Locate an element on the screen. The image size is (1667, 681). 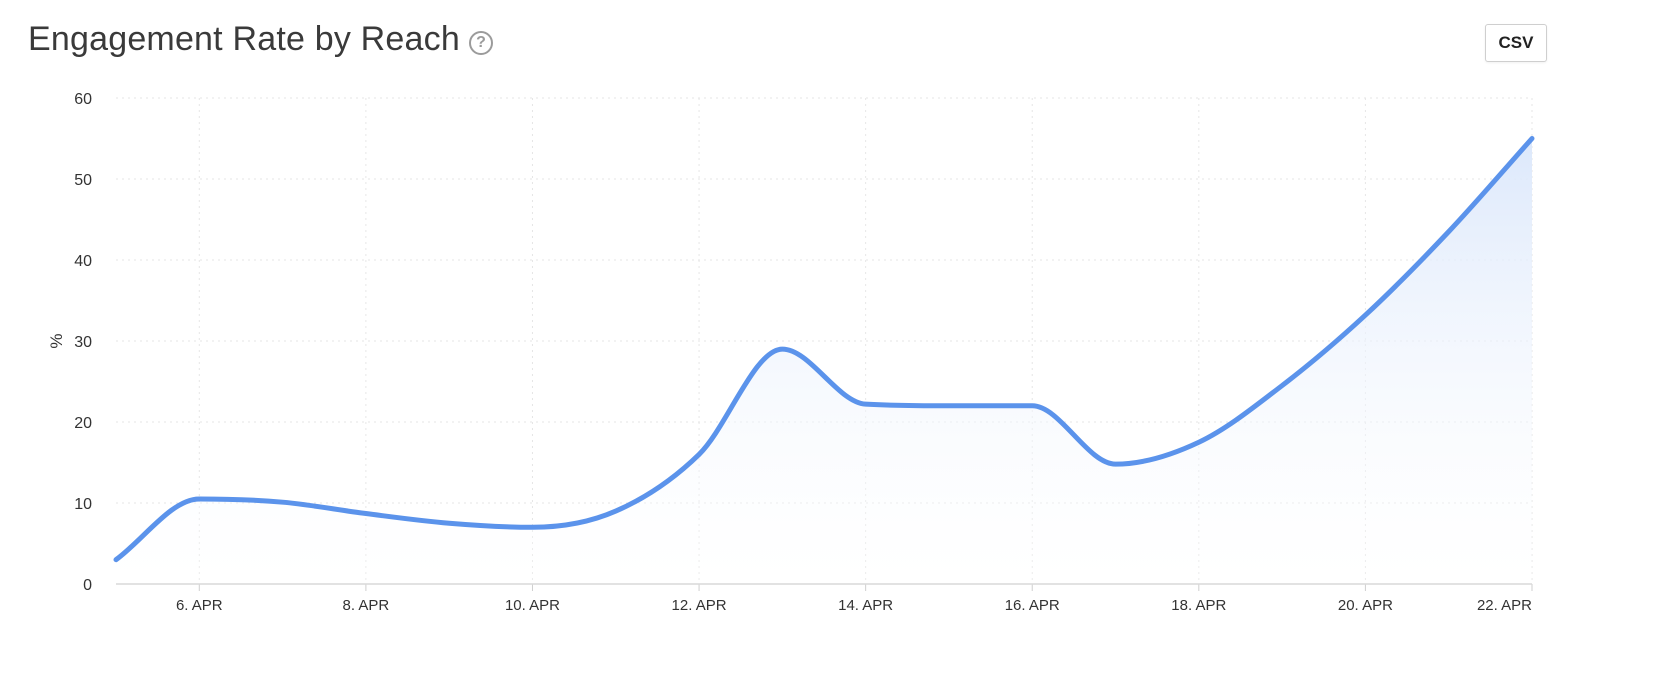
x-tick-label: 20. APR is located at coordinates (1365, 605).